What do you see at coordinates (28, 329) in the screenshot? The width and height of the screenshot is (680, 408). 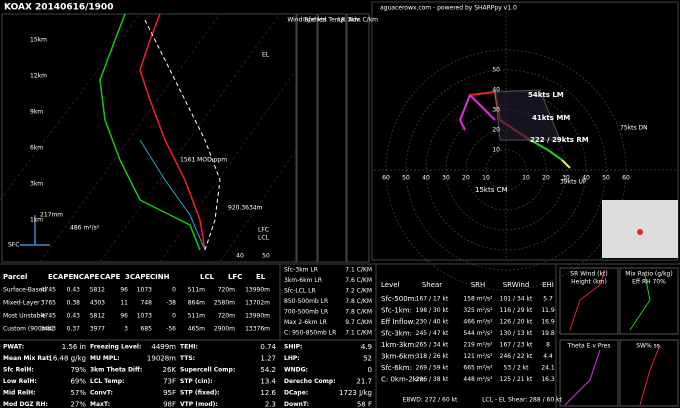 I see `table-cell: Custom (900mb)` at bounding box center [28, 329].